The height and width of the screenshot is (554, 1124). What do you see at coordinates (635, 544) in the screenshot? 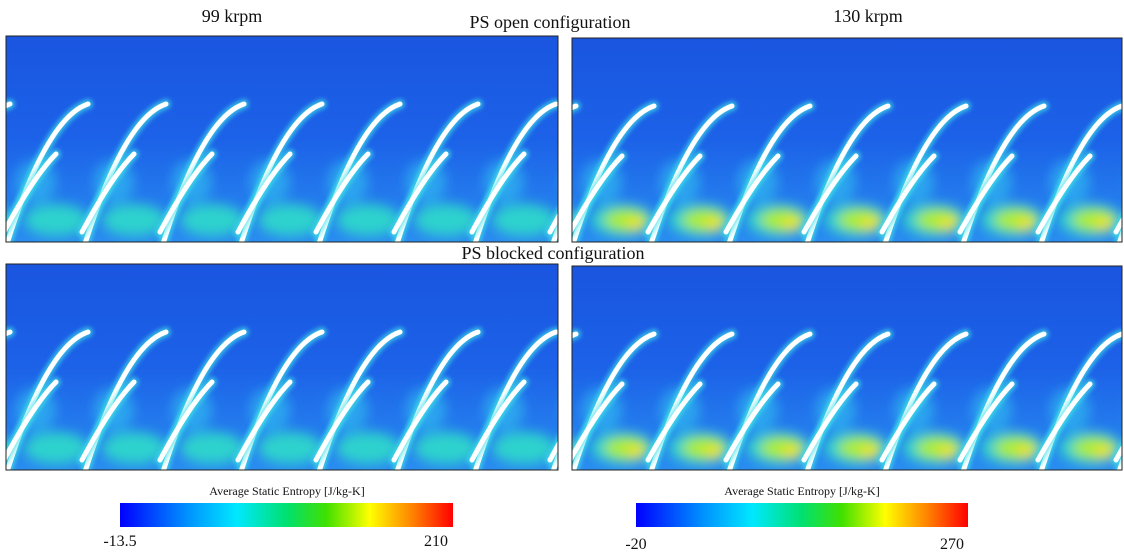
I see `colorbar-min: -20` at bounding box center [635, 544].